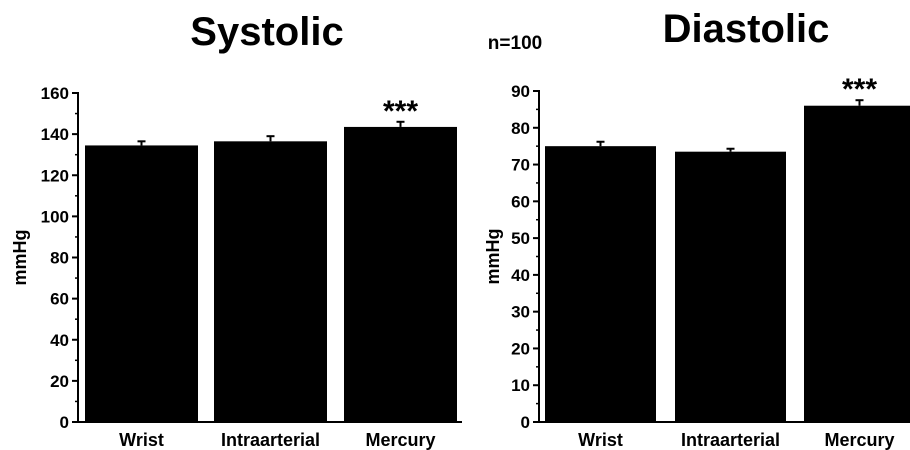 The height and width of the screenshot is (450, 910). What do you see at coordinates (520, 312) in the screenshot?
I see `y-tick-label: 30` at bounding box center [520, 312].